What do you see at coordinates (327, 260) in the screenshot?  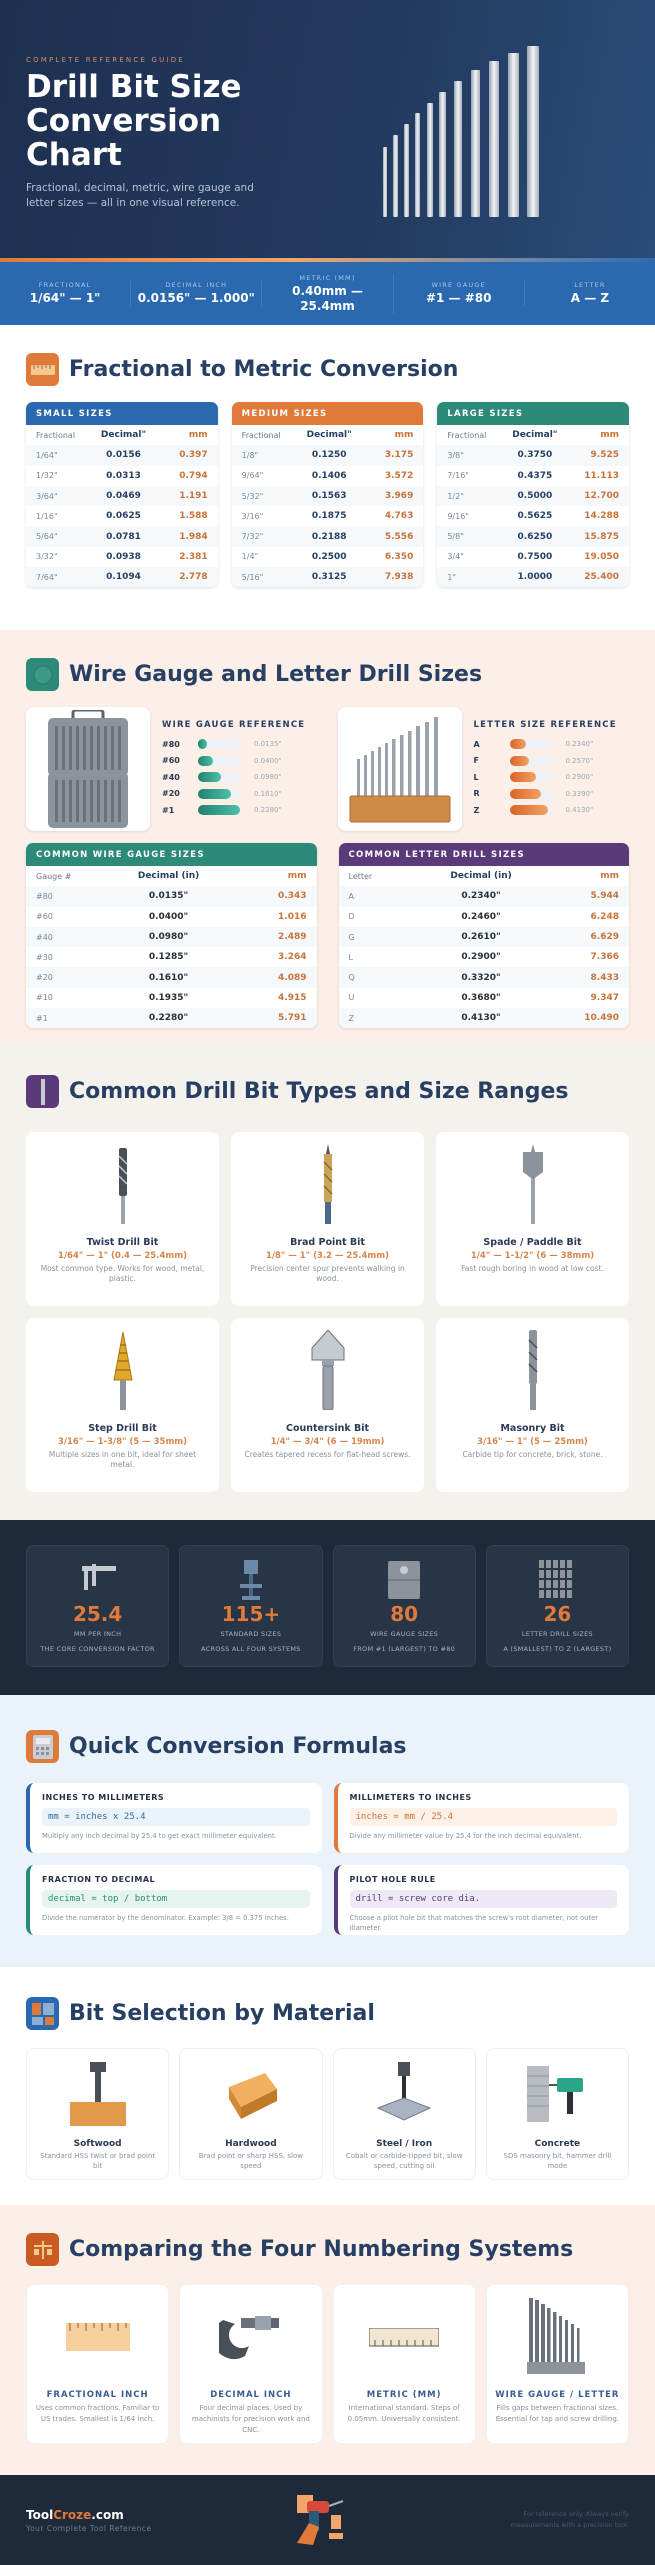 I see `accent-stripe` at bounding box center [327, 260].